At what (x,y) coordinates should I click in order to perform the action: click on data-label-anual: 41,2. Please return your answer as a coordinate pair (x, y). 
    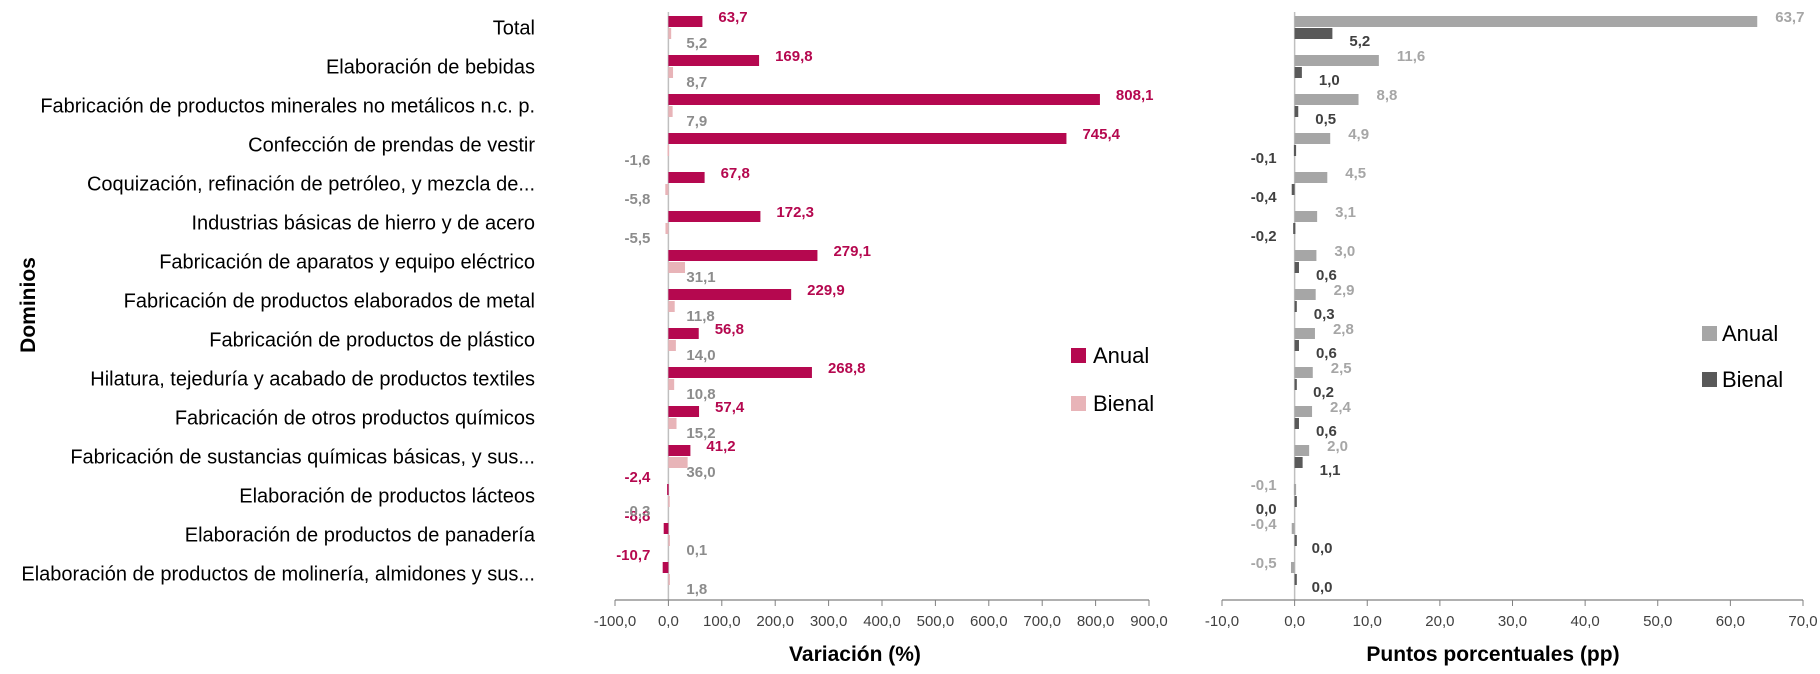
    Looking at the image, I should click on (720, 446).